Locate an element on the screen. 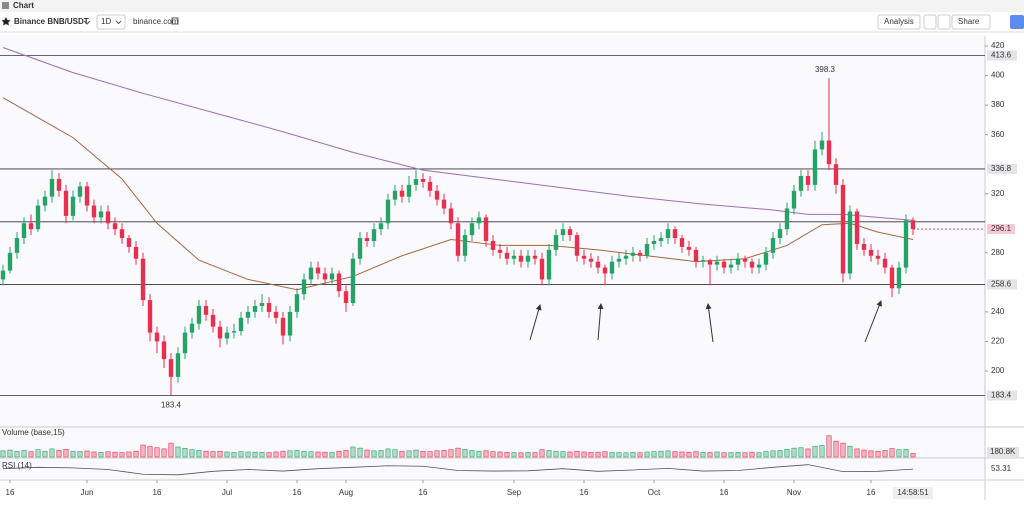  rsi-line is located at coordinates (458, 470).